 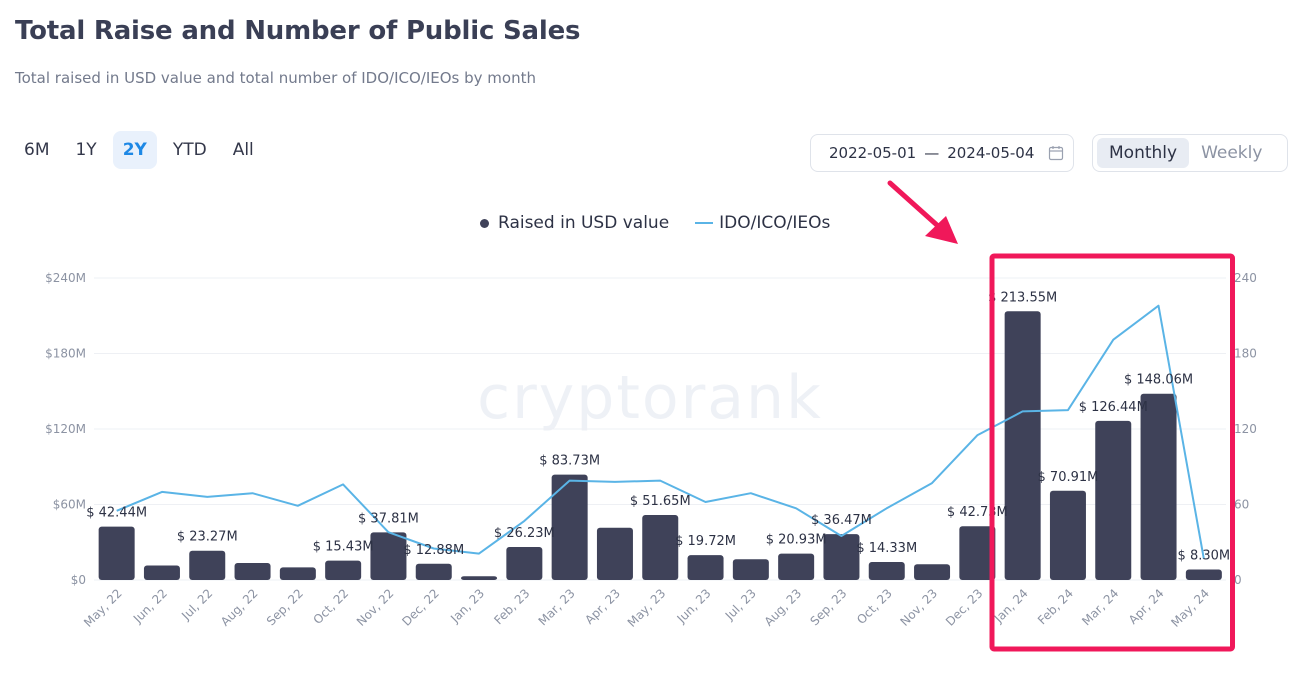 I want to click on x-axis-tick-label: Sep, 22, so click(x=285, y=607).